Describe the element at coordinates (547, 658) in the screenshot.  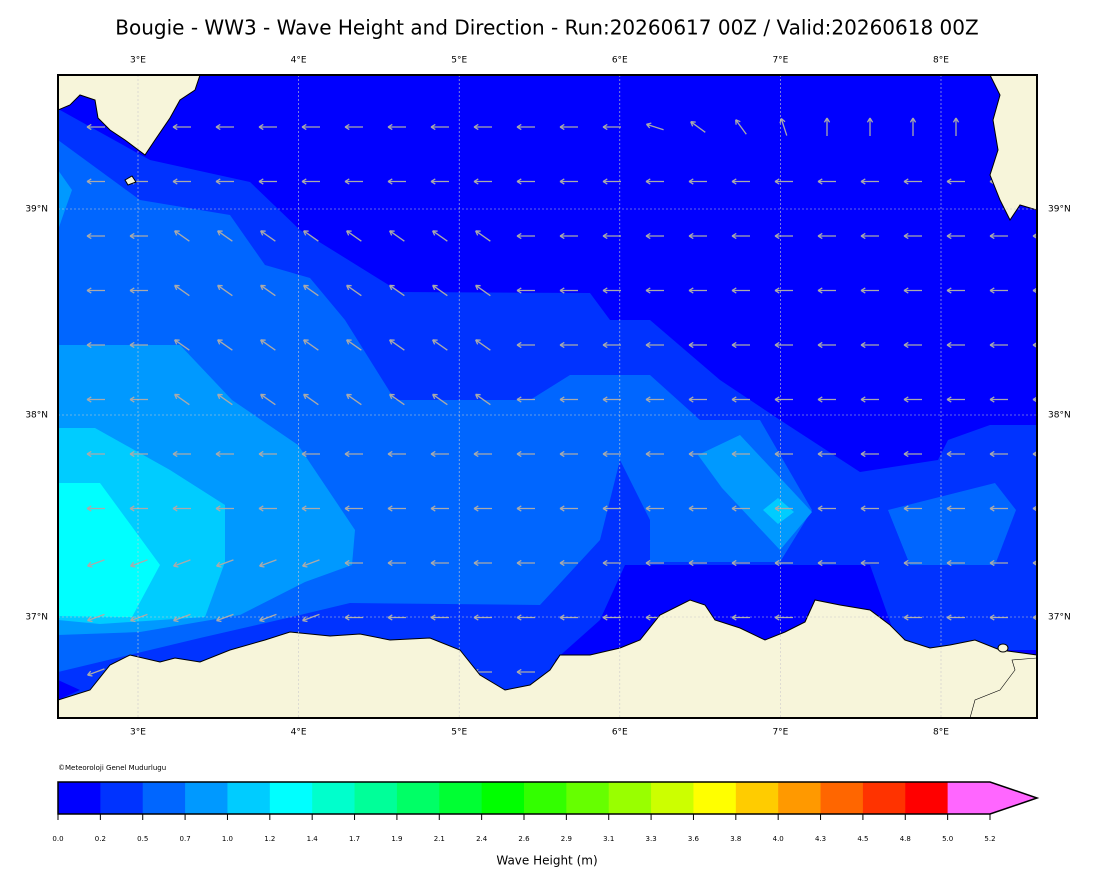
I see `africa-coast` at that location.